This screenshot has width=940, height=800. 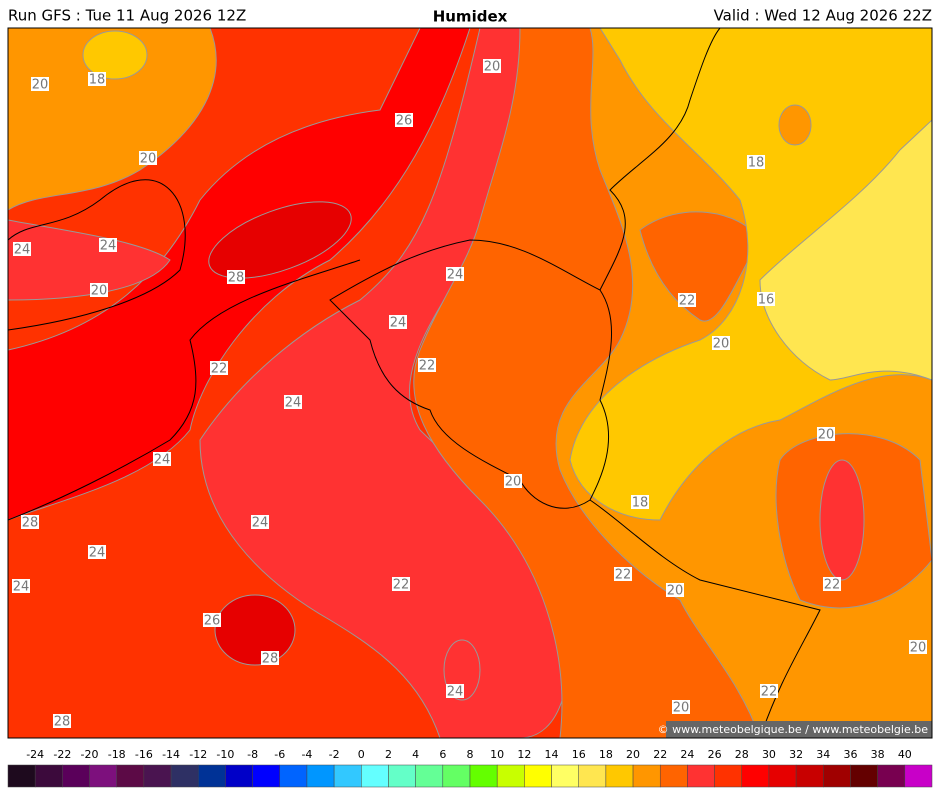 What do you see at coordinates (127, 16) in the screenshot?
I see `run-info: Run GFS : Tue 11 Aug 2026 12Z` at bounding box center [127, 16].